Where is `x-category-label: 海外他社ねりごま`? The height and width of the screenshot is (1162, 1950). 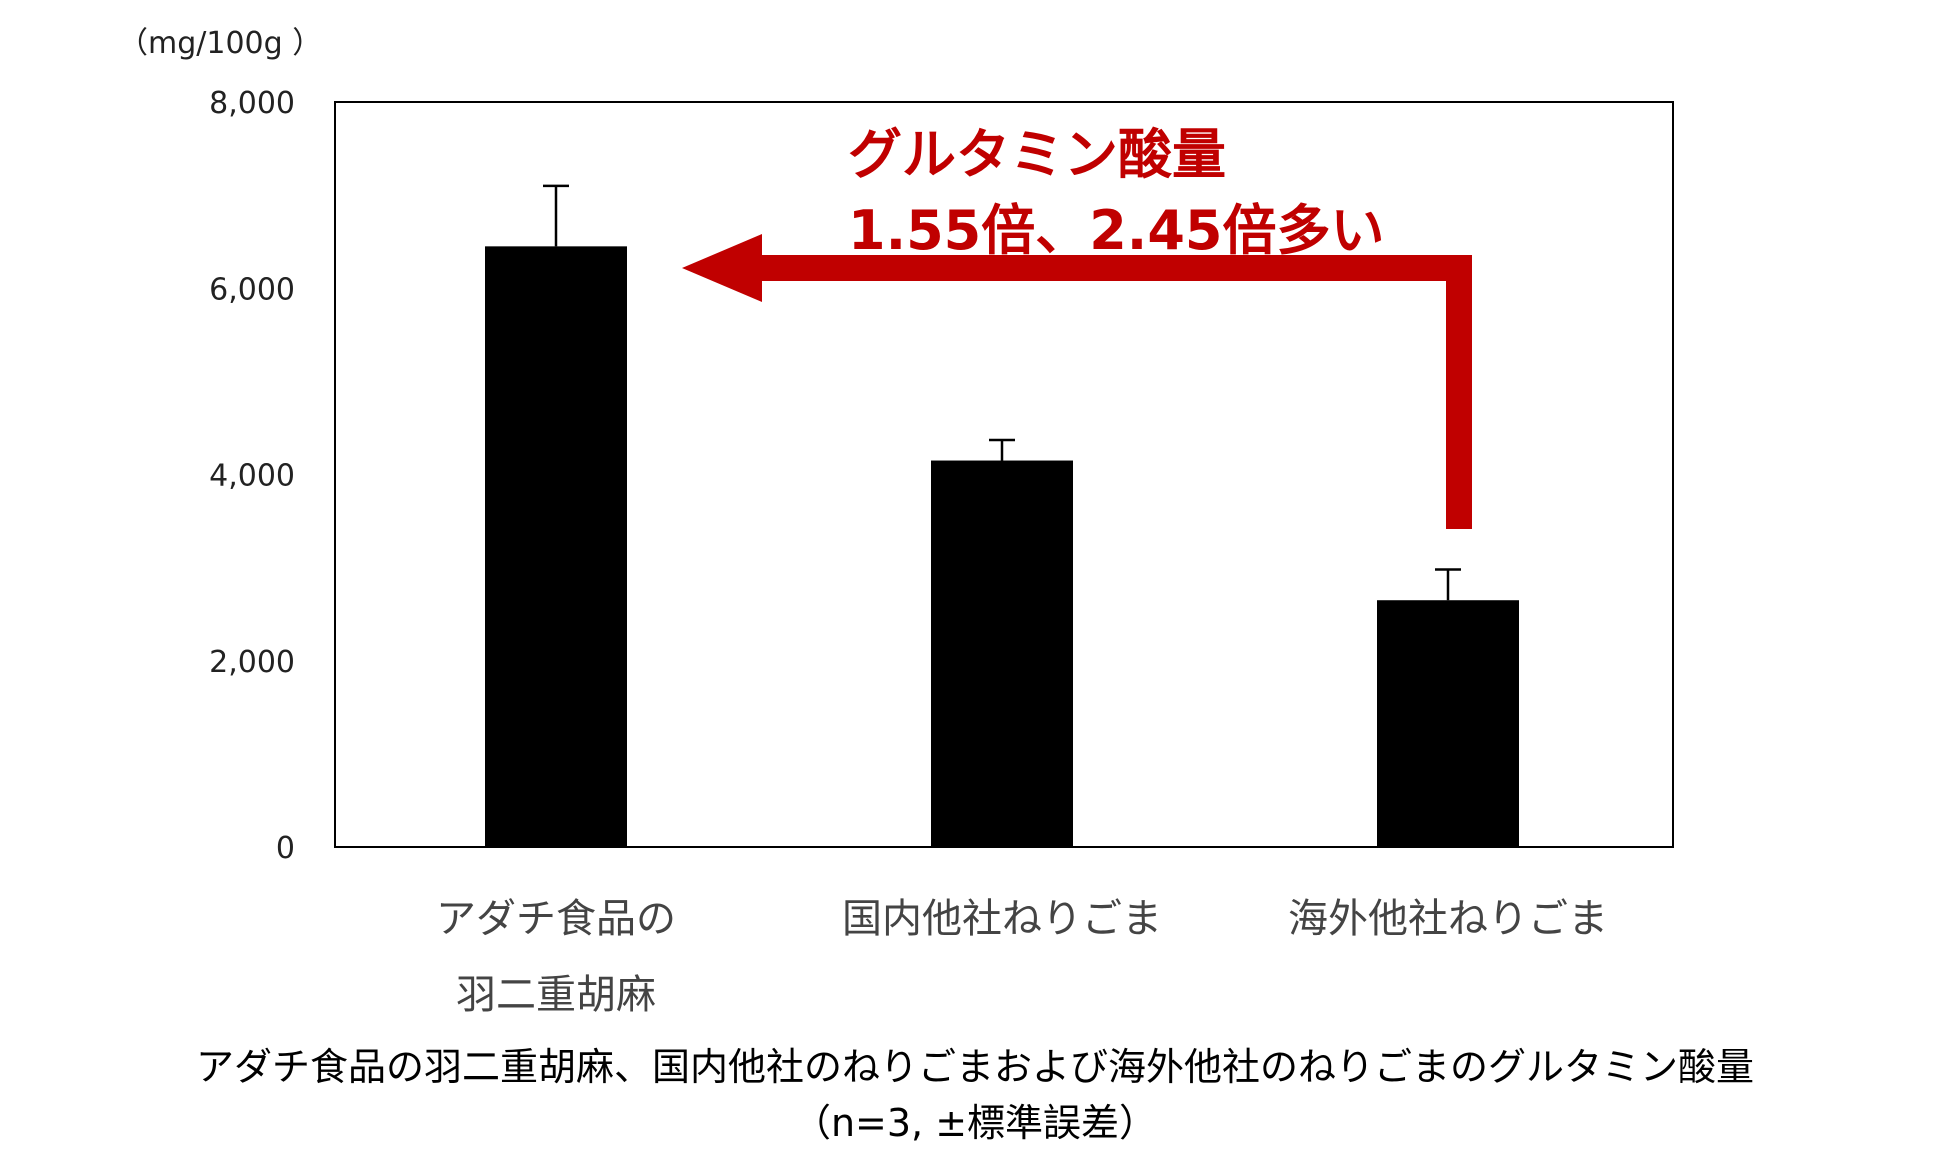 x-category-label: 海外他社ねりごま is located at coordinates (1448, 919).